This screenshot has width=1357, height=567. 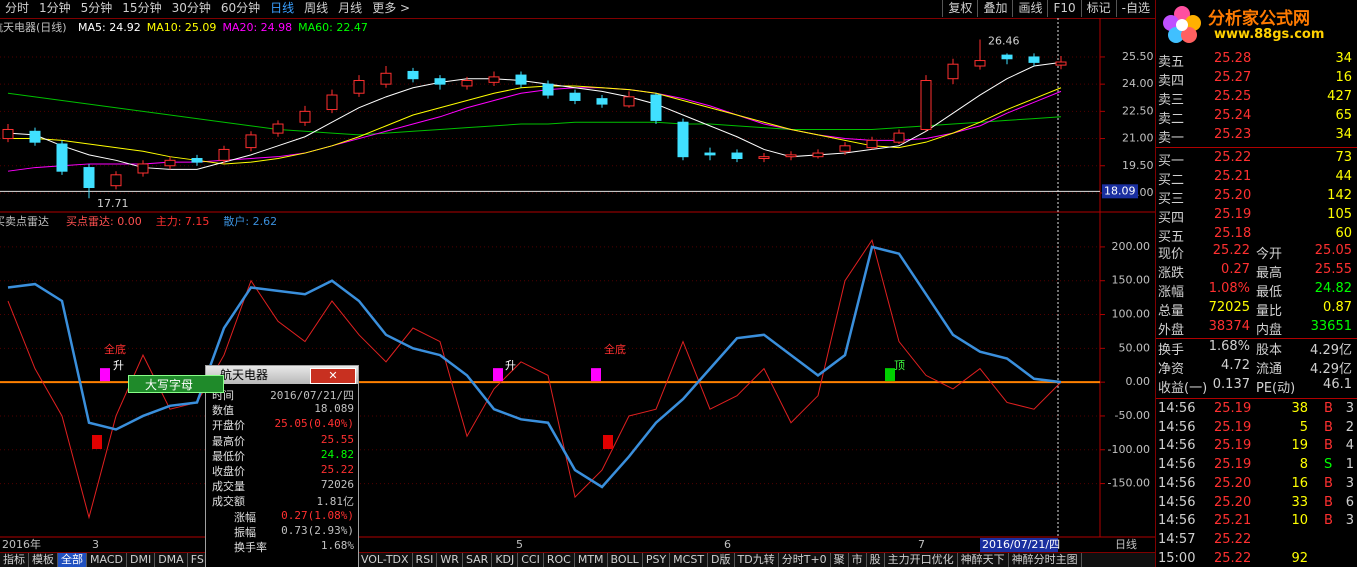 I want to click on indicator-tab: 分时T+0, so click(x=805, y=560).